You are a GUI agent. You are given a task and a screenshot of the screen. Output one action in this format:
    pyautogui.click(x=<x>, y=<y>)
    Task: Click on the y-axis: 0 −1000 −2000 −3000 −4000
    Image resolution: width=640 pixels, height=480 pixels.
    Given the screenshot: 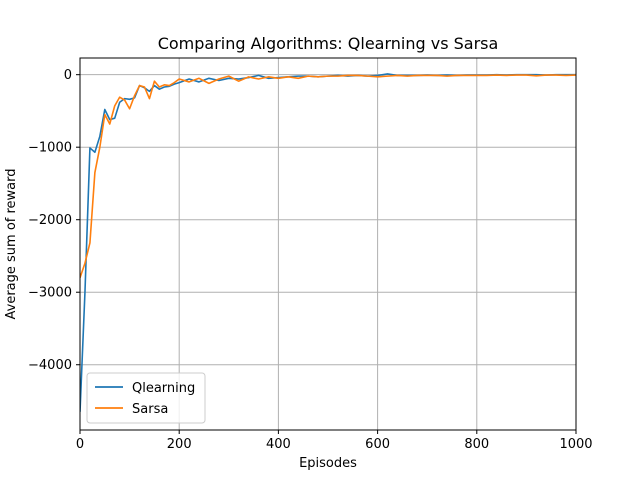 What is the action you would take?
    pyautogui.click(x=54, y=220)
    